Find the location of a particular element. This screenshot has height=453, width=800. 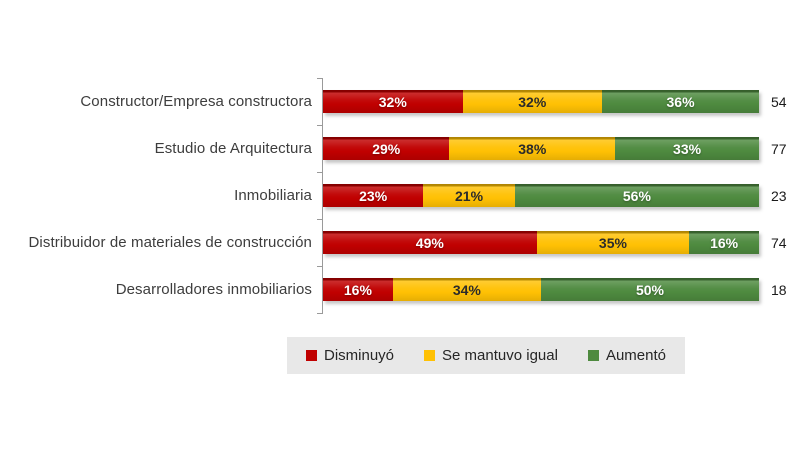

segment-aumento: 56 is located at coordinates (636, 195).